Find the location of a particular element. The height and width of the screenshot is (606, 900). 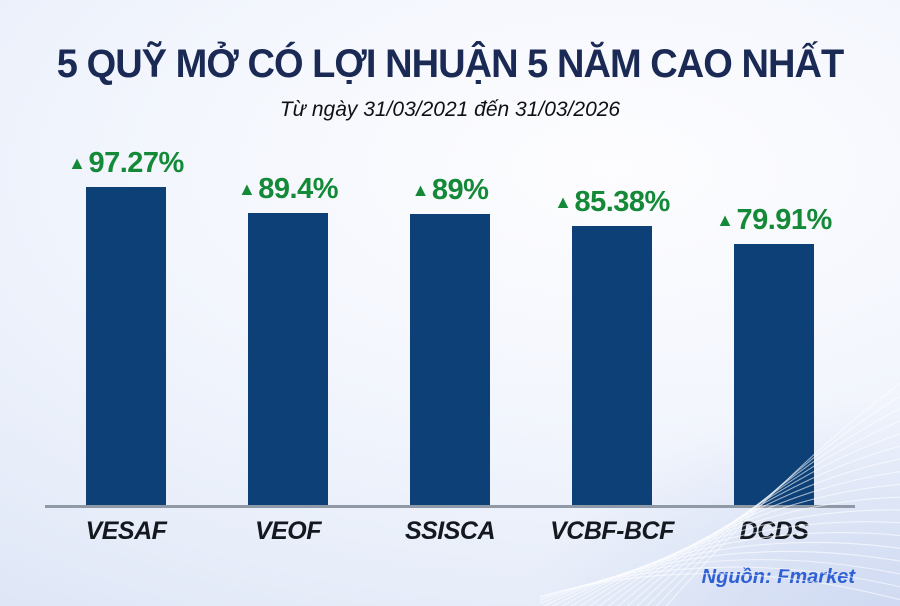

bar-value-label: ▲ 97.27% is located at coordinates (126, 165).